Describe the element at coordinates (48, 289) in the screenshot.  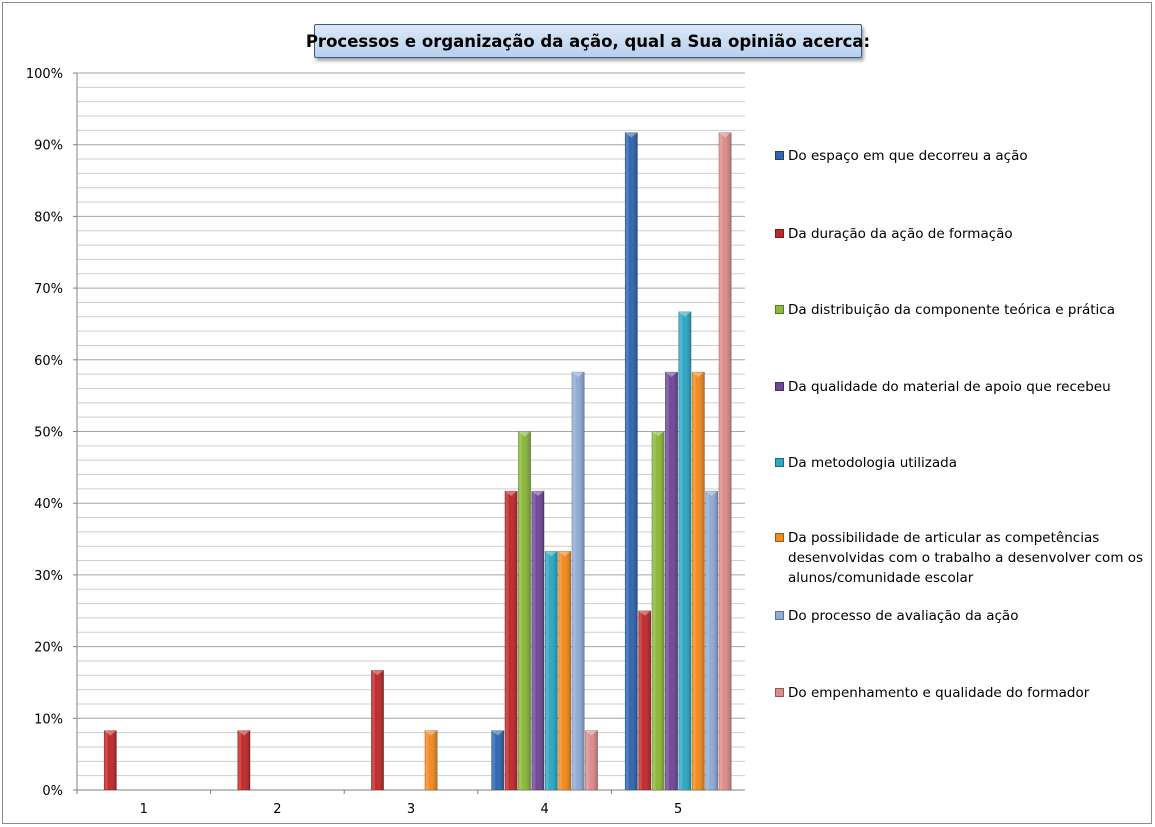
I see `y-tick-label: 70%` at that location.